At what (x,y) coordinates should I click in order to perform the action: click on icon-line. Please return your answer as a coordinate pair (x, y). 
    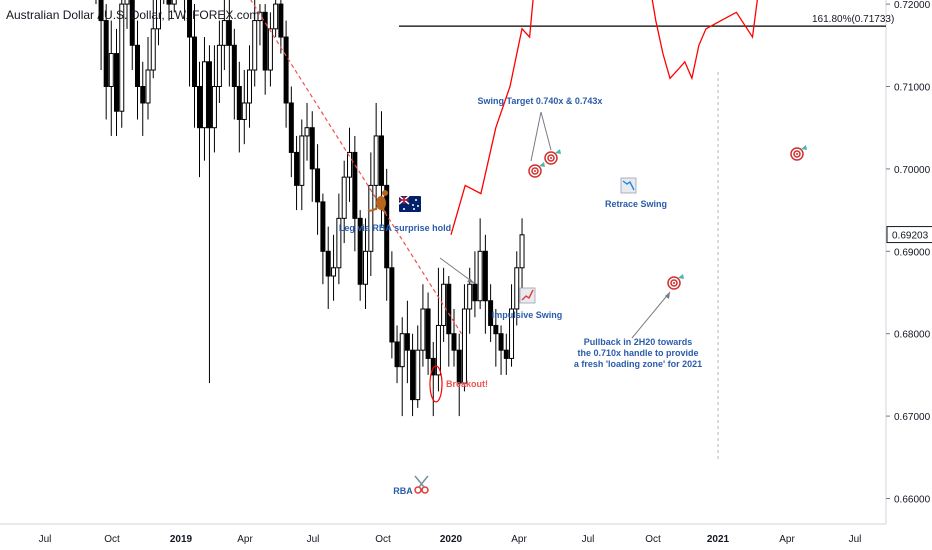
    Looking at the image, I should click on (628, 185).